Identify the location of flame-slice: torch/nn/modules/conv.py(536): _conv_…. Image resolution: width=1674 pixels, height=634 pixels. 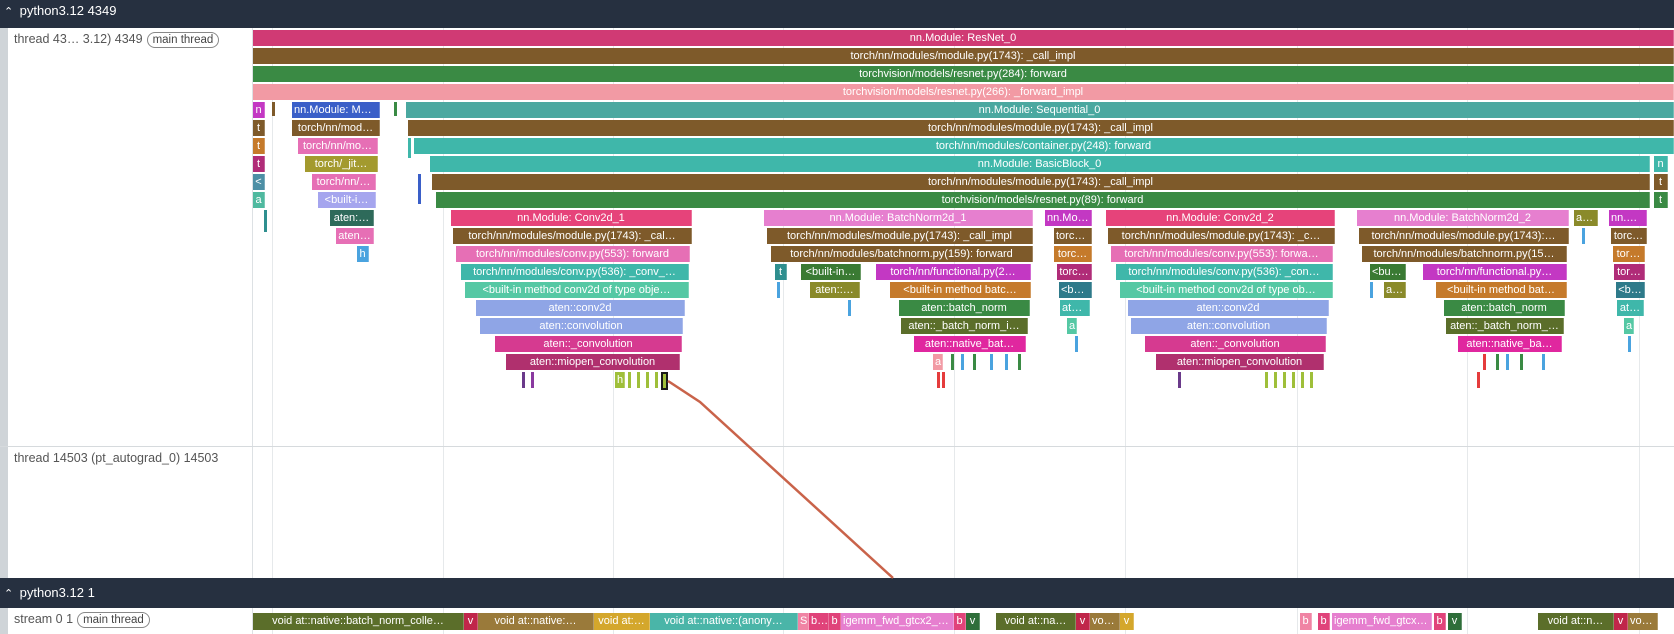
(575, 272).